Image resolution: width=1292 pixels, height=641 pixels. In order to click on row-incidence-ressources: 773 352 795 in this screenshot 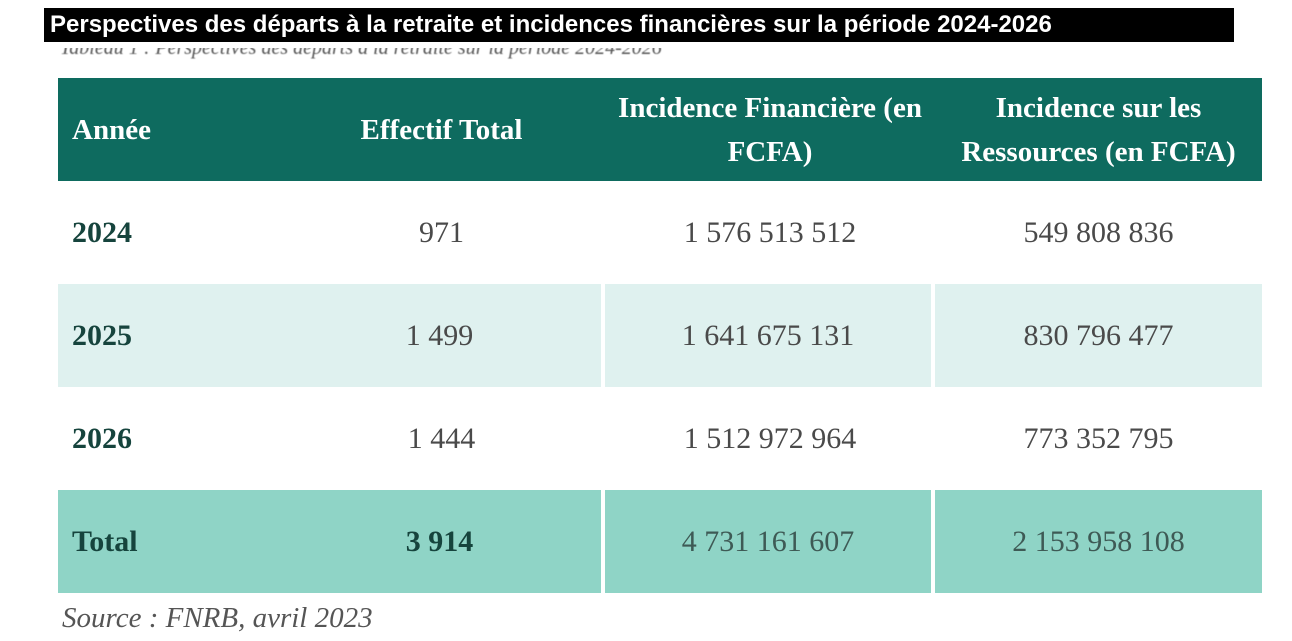, I will do `click(1098, 438)`.